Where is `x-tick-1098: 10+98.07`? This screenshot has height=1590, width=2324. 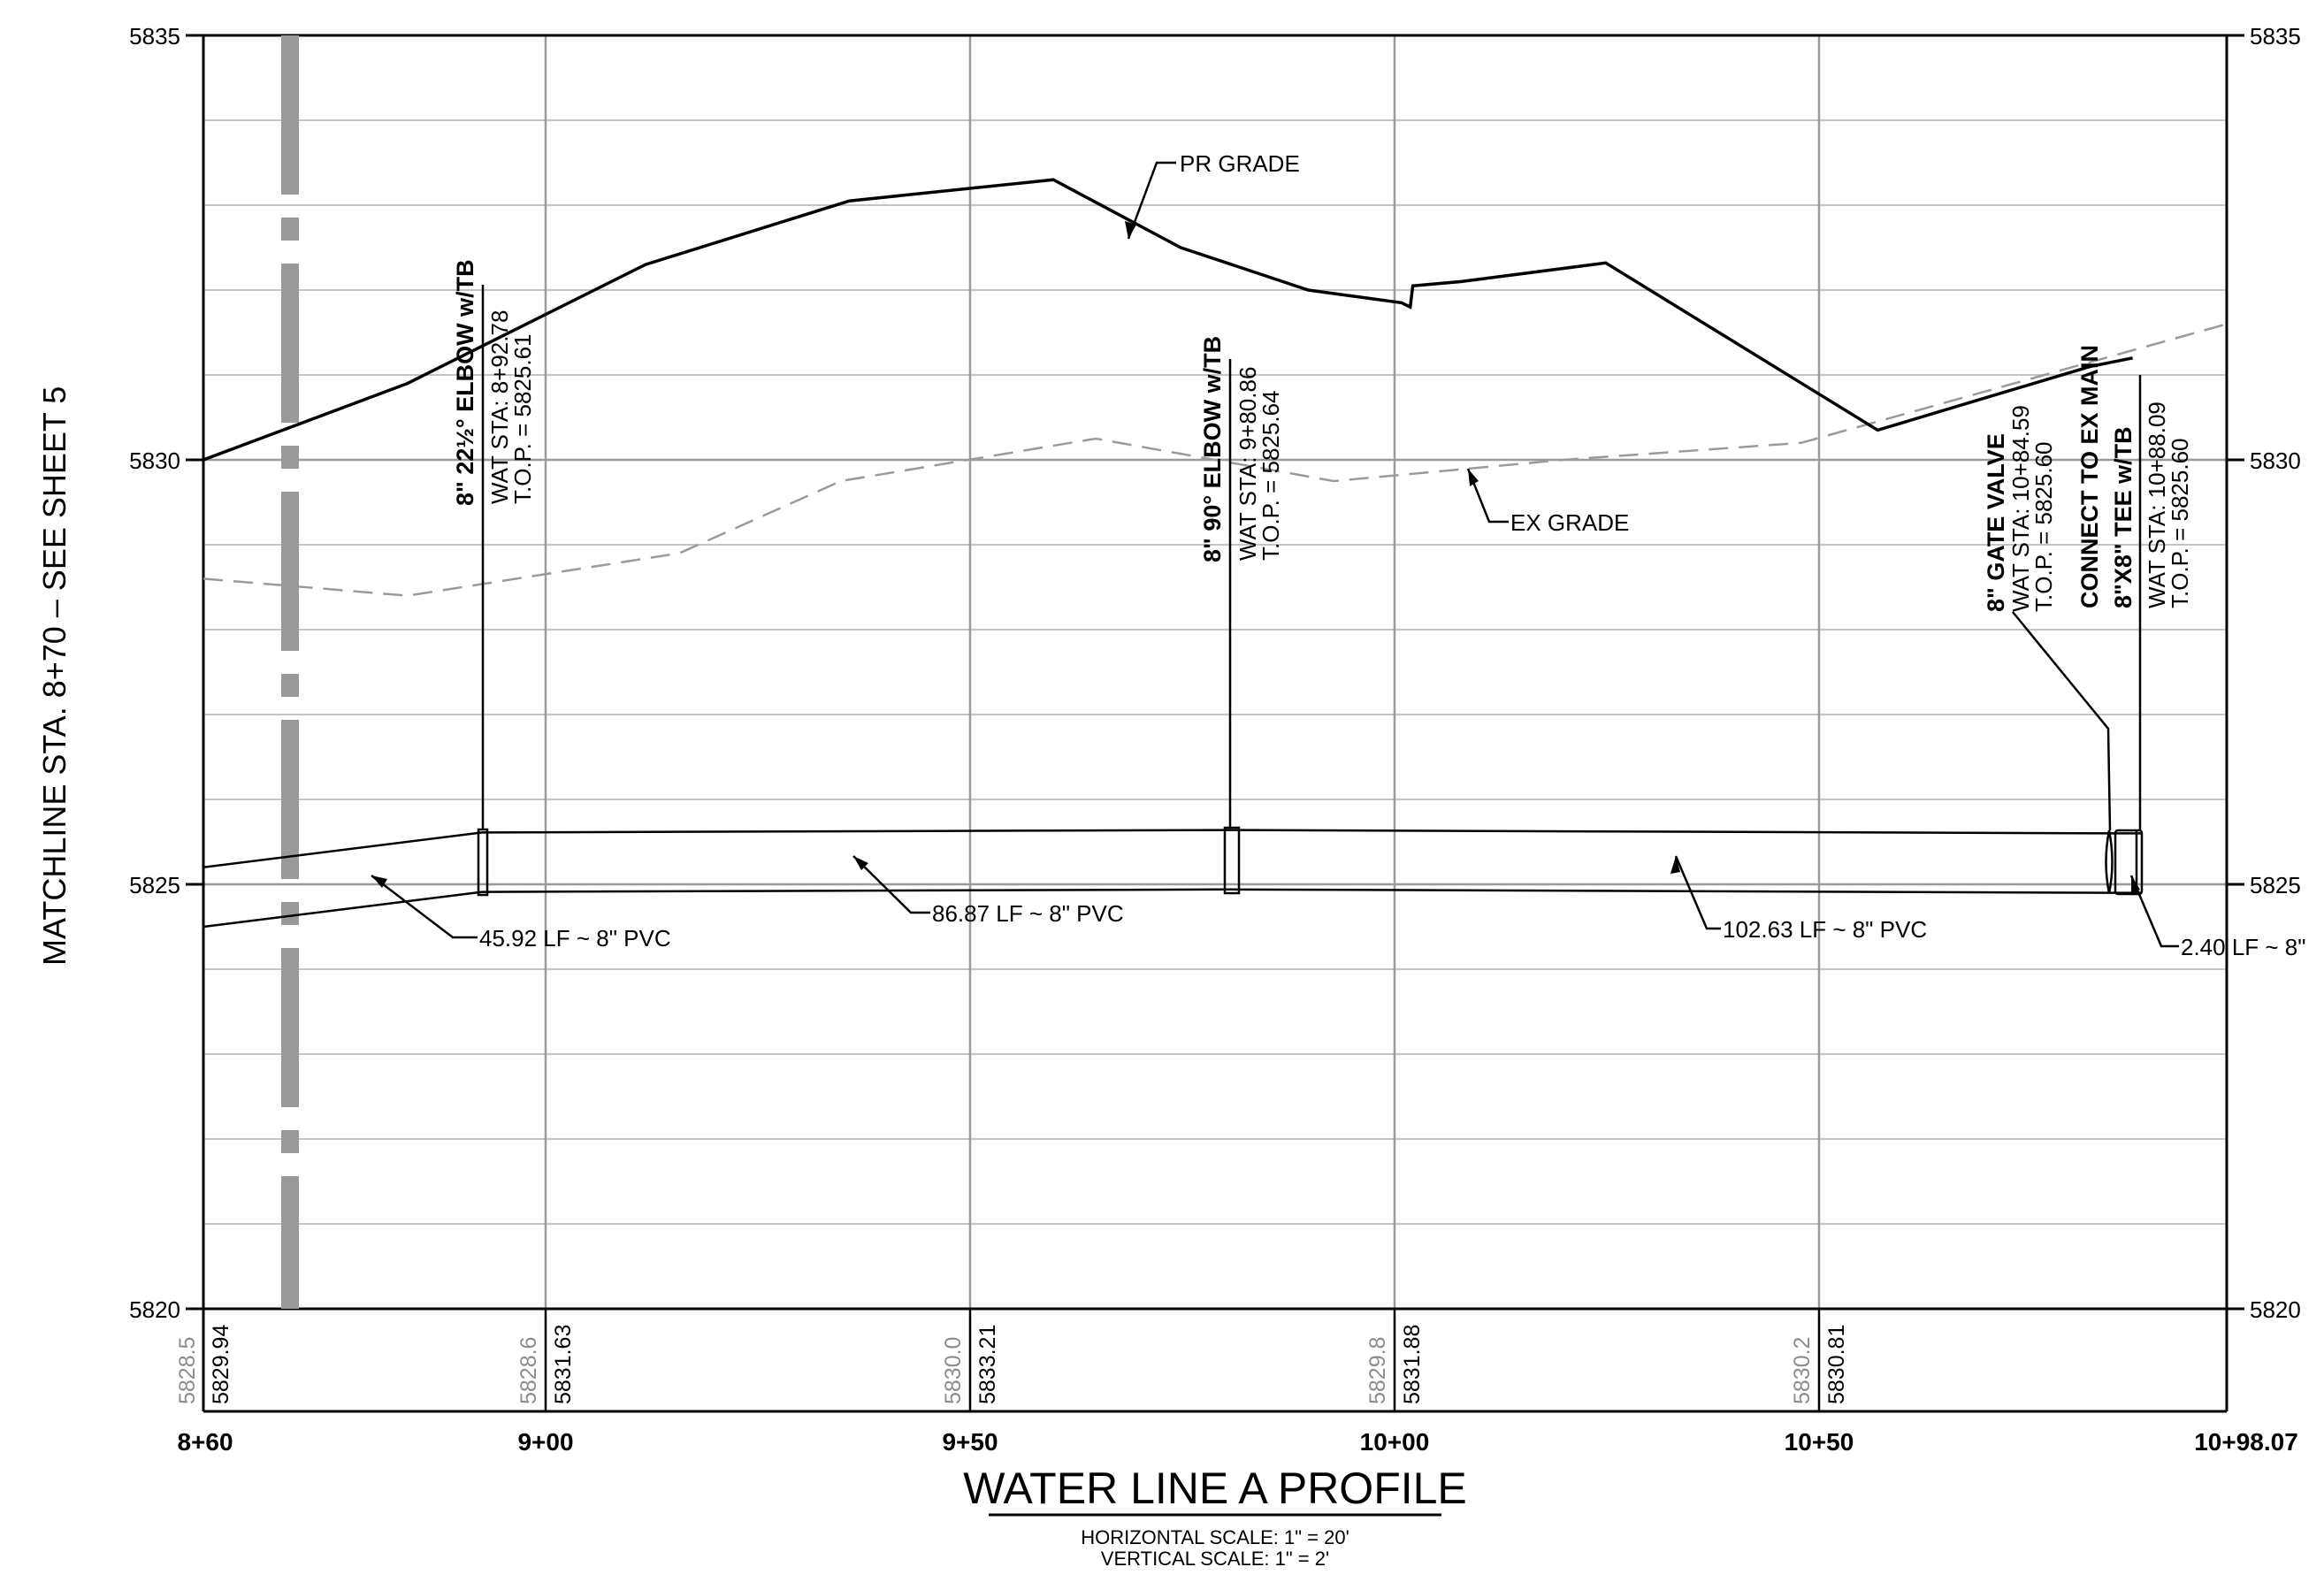 x-tick-1098: 10+98.07 is located at coordinates (2246, 1442).